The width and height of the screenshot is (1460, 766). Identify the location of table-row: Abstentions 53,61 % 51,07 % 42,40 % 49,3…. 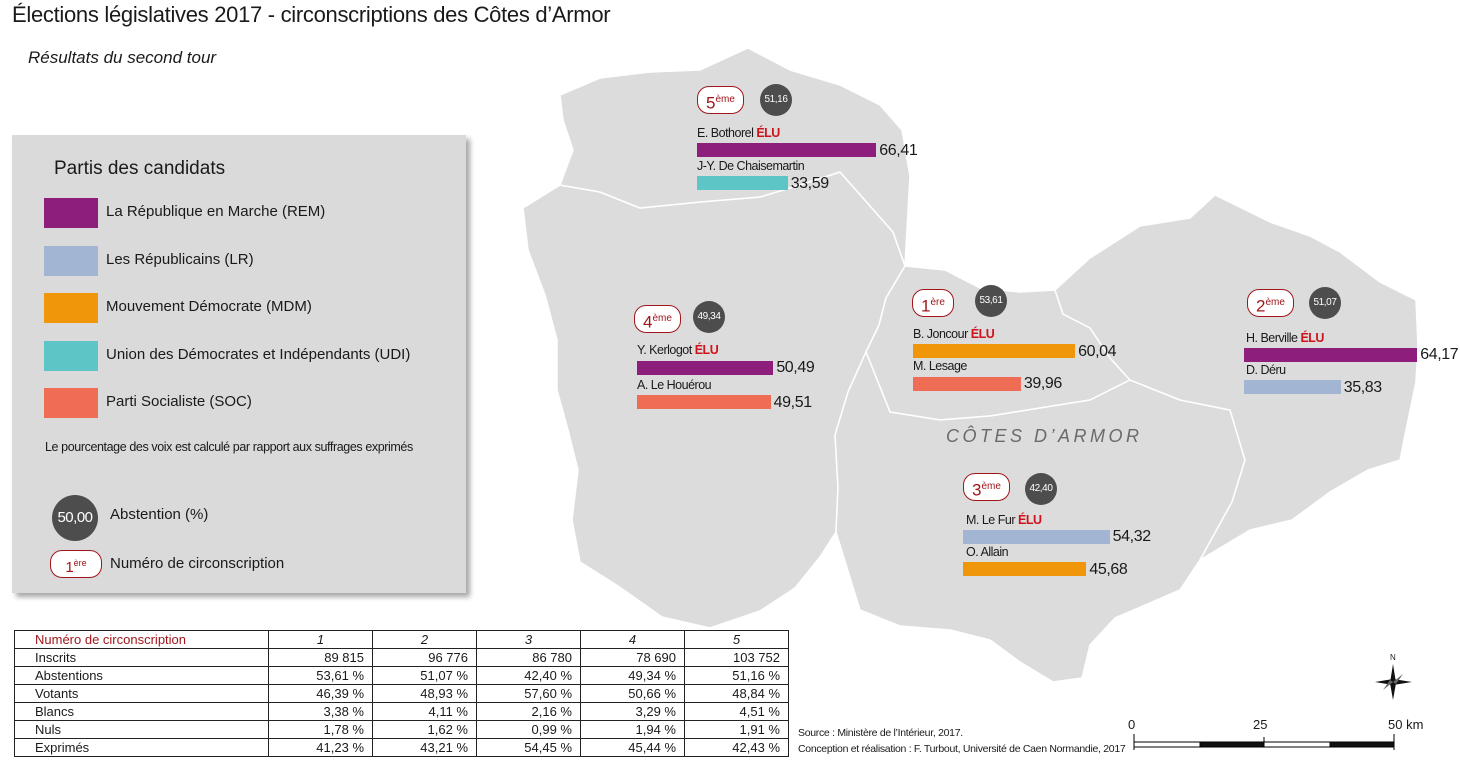
(401, 675).